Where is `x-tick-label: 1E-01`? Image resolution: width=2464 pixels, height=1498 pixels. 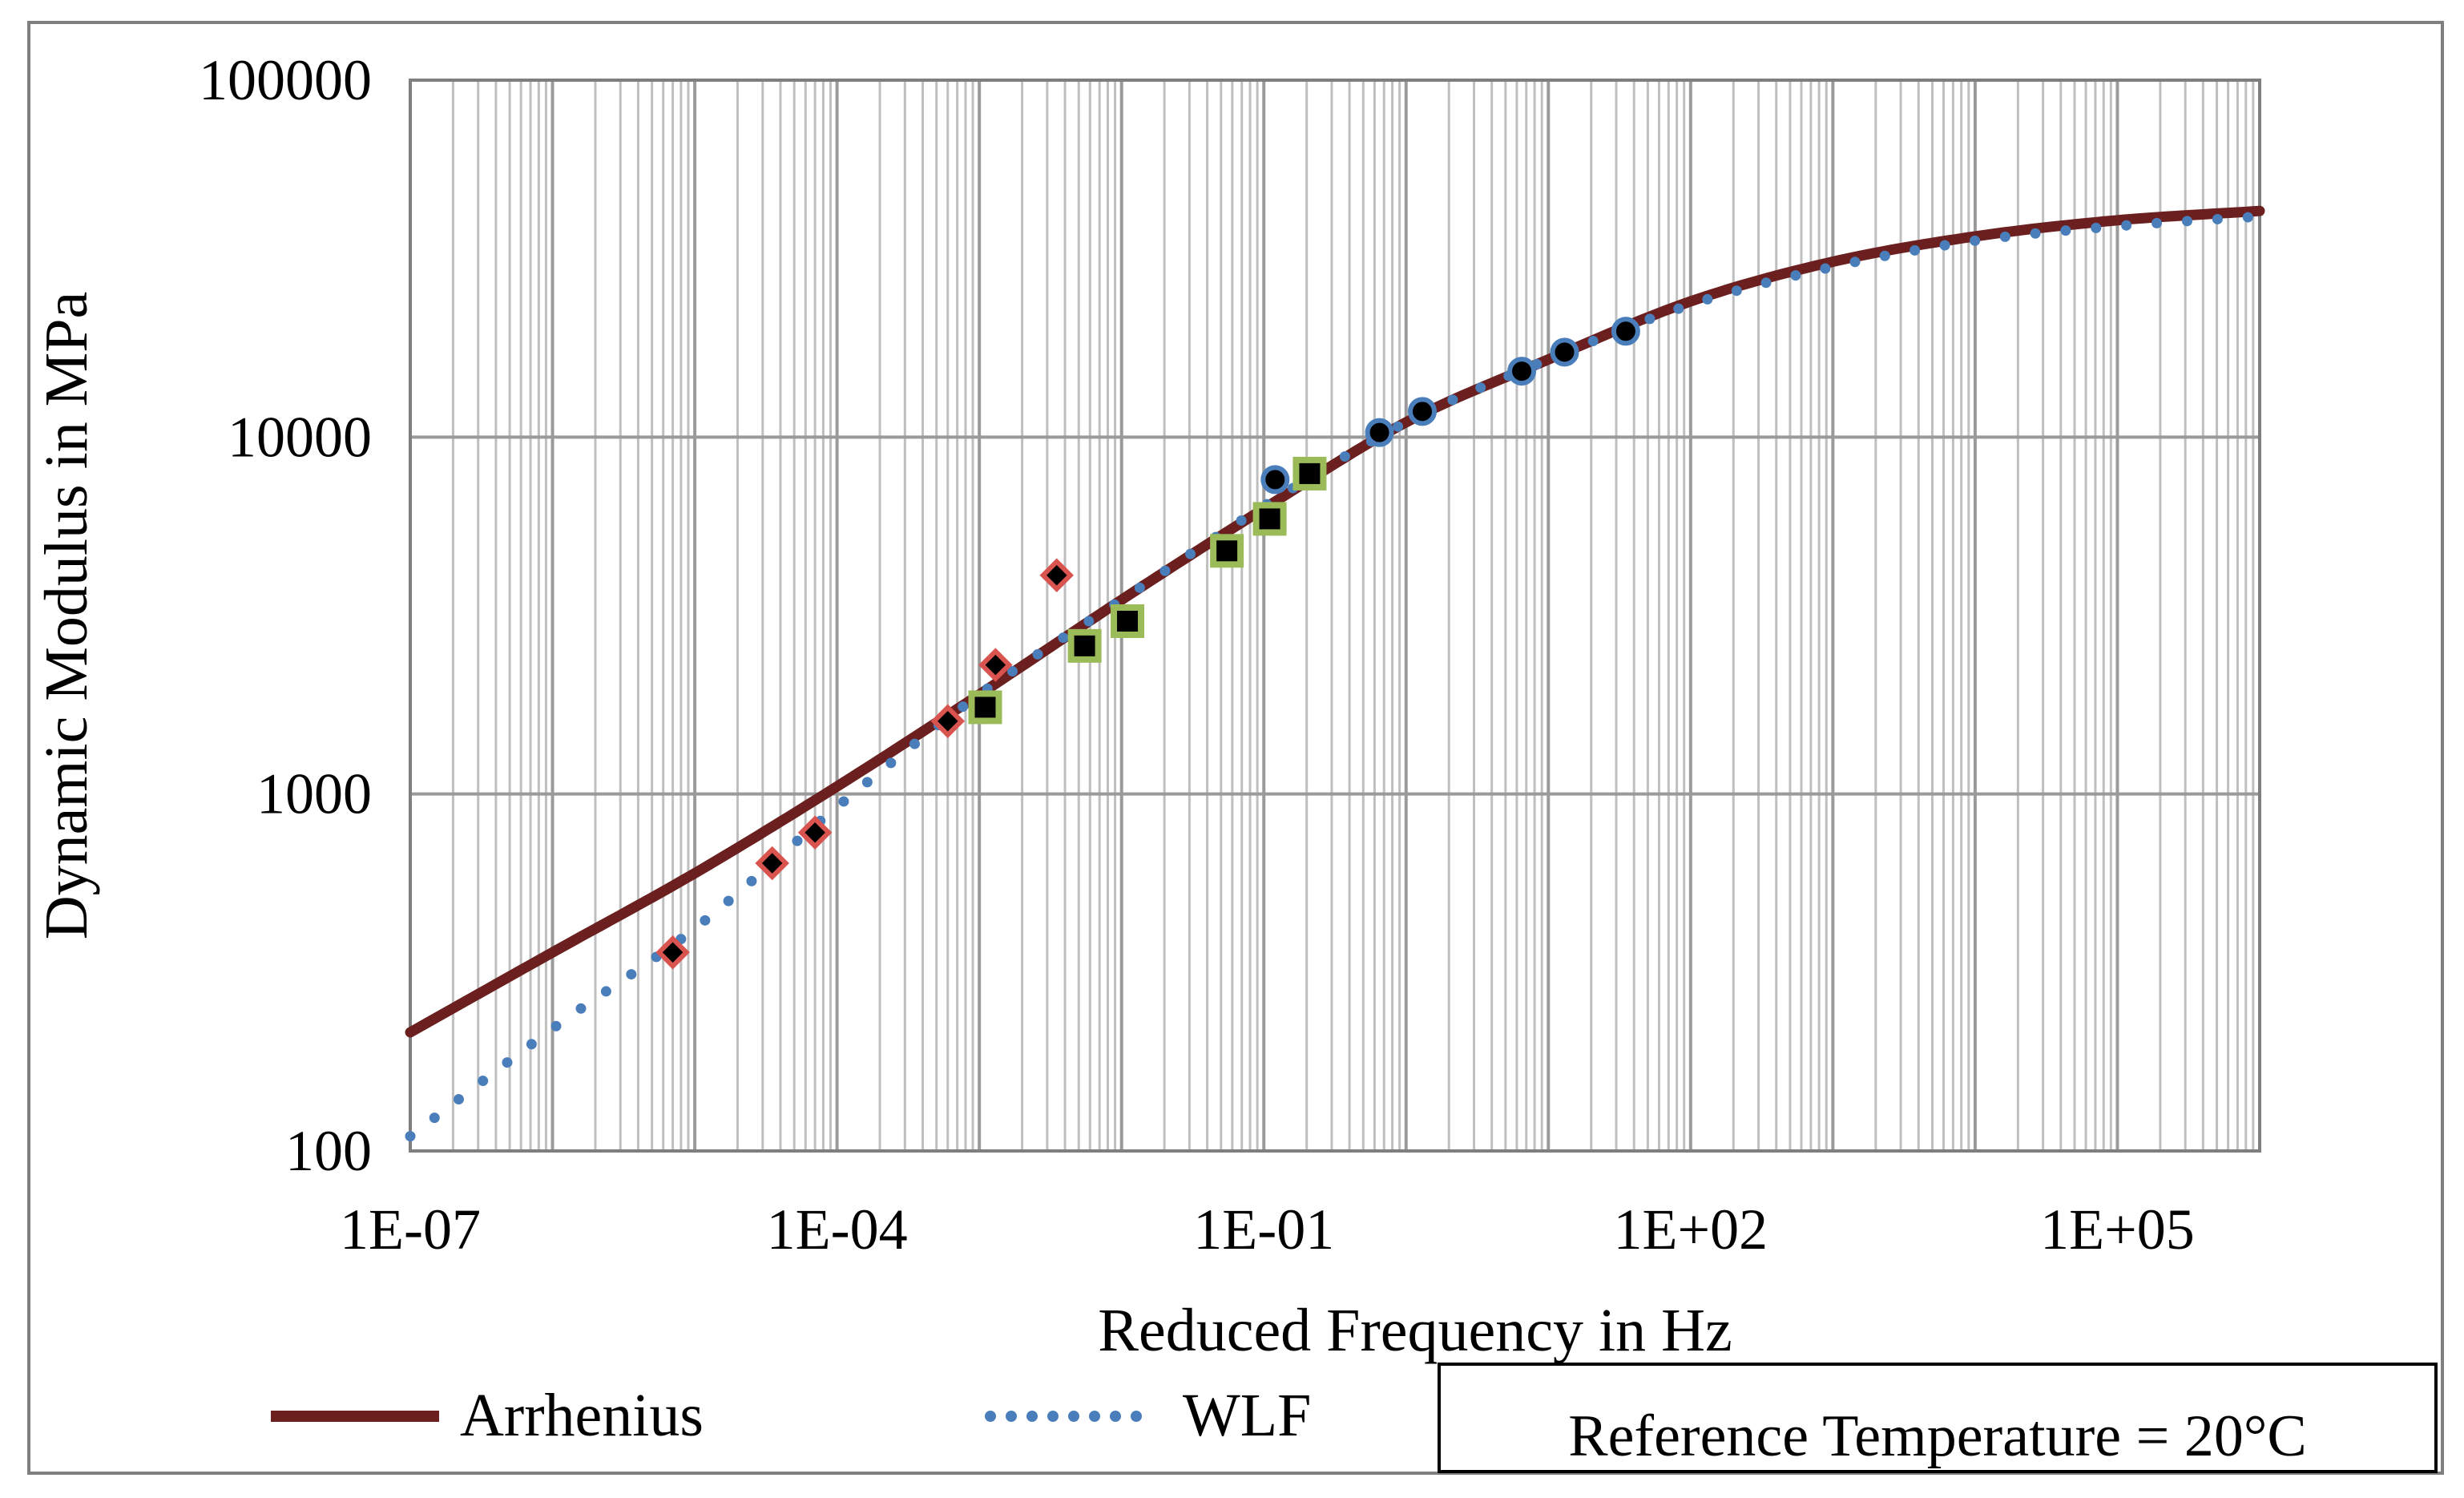
x-tick-label: 1E-01 is located at coordinates (1263, 1229).